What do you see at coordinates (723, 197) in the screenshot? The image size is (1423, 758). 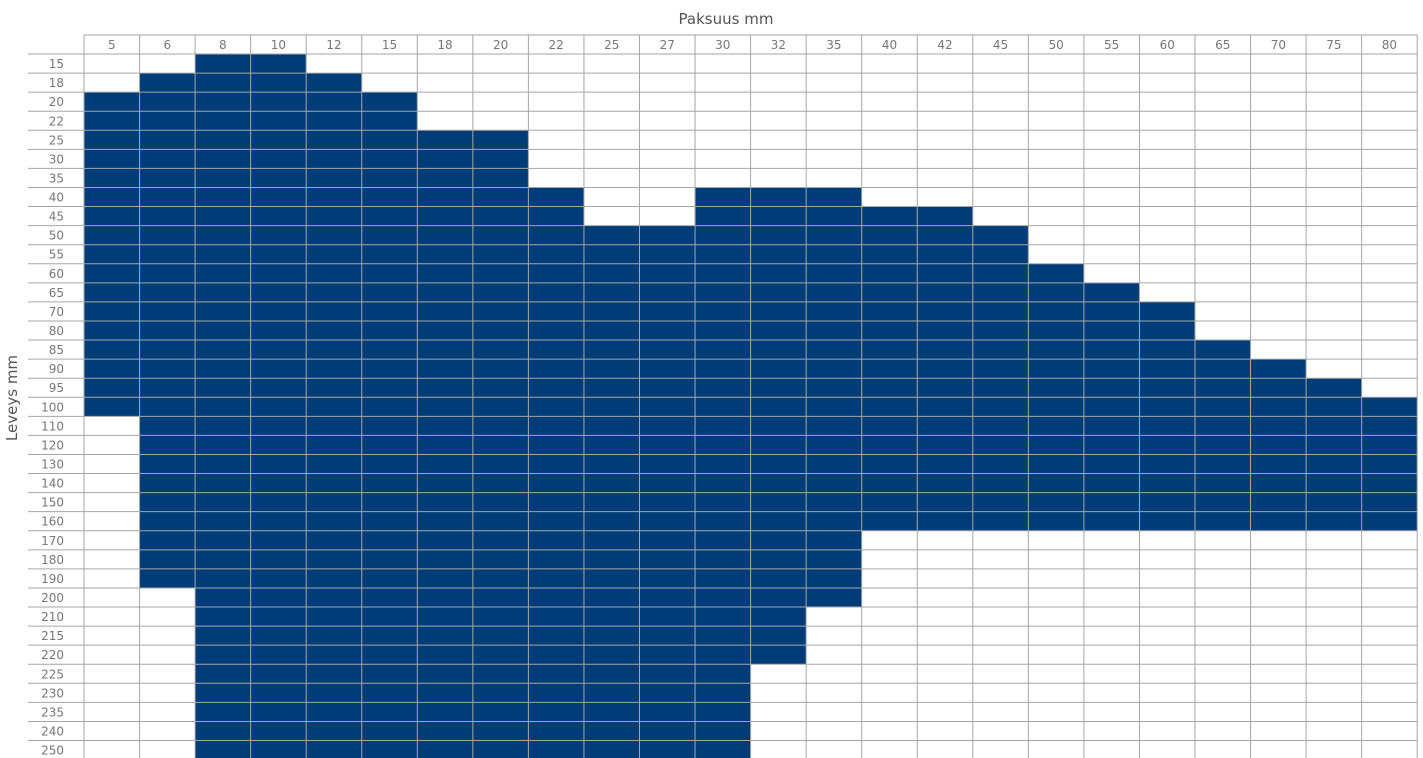 I see `cell-30x40` at bounding box center [723, 197].